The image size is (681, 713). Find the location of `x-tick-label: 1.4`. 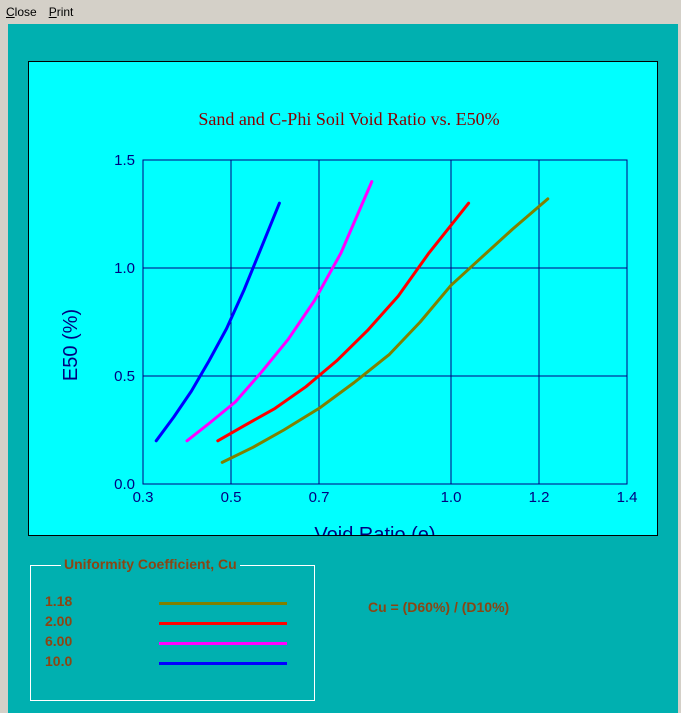

x-tick-label: 1.4 is located at coordinates (627, 497).